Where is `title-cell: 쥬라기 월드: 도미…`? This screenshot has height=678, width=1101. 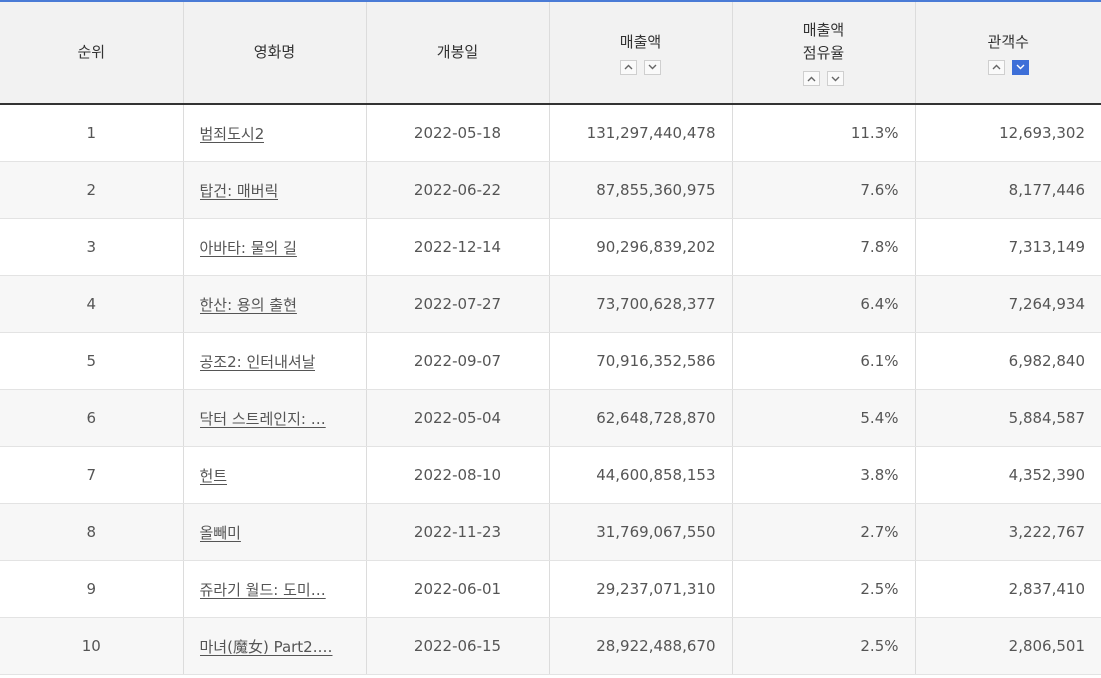 title-cell: 쥬라기 월드: 도미… is located at coordinates (275, 589).